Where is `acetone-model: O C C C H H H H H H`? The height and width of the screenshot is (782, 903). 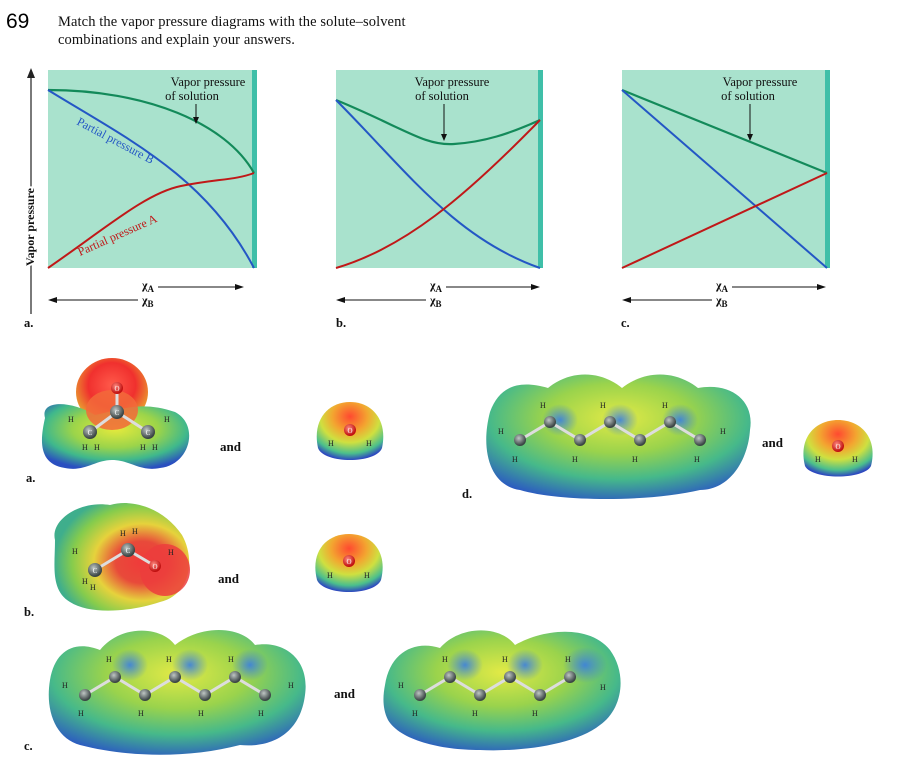 acetone-model: O C C C H H H H H H is located at coordinates (115, 413).